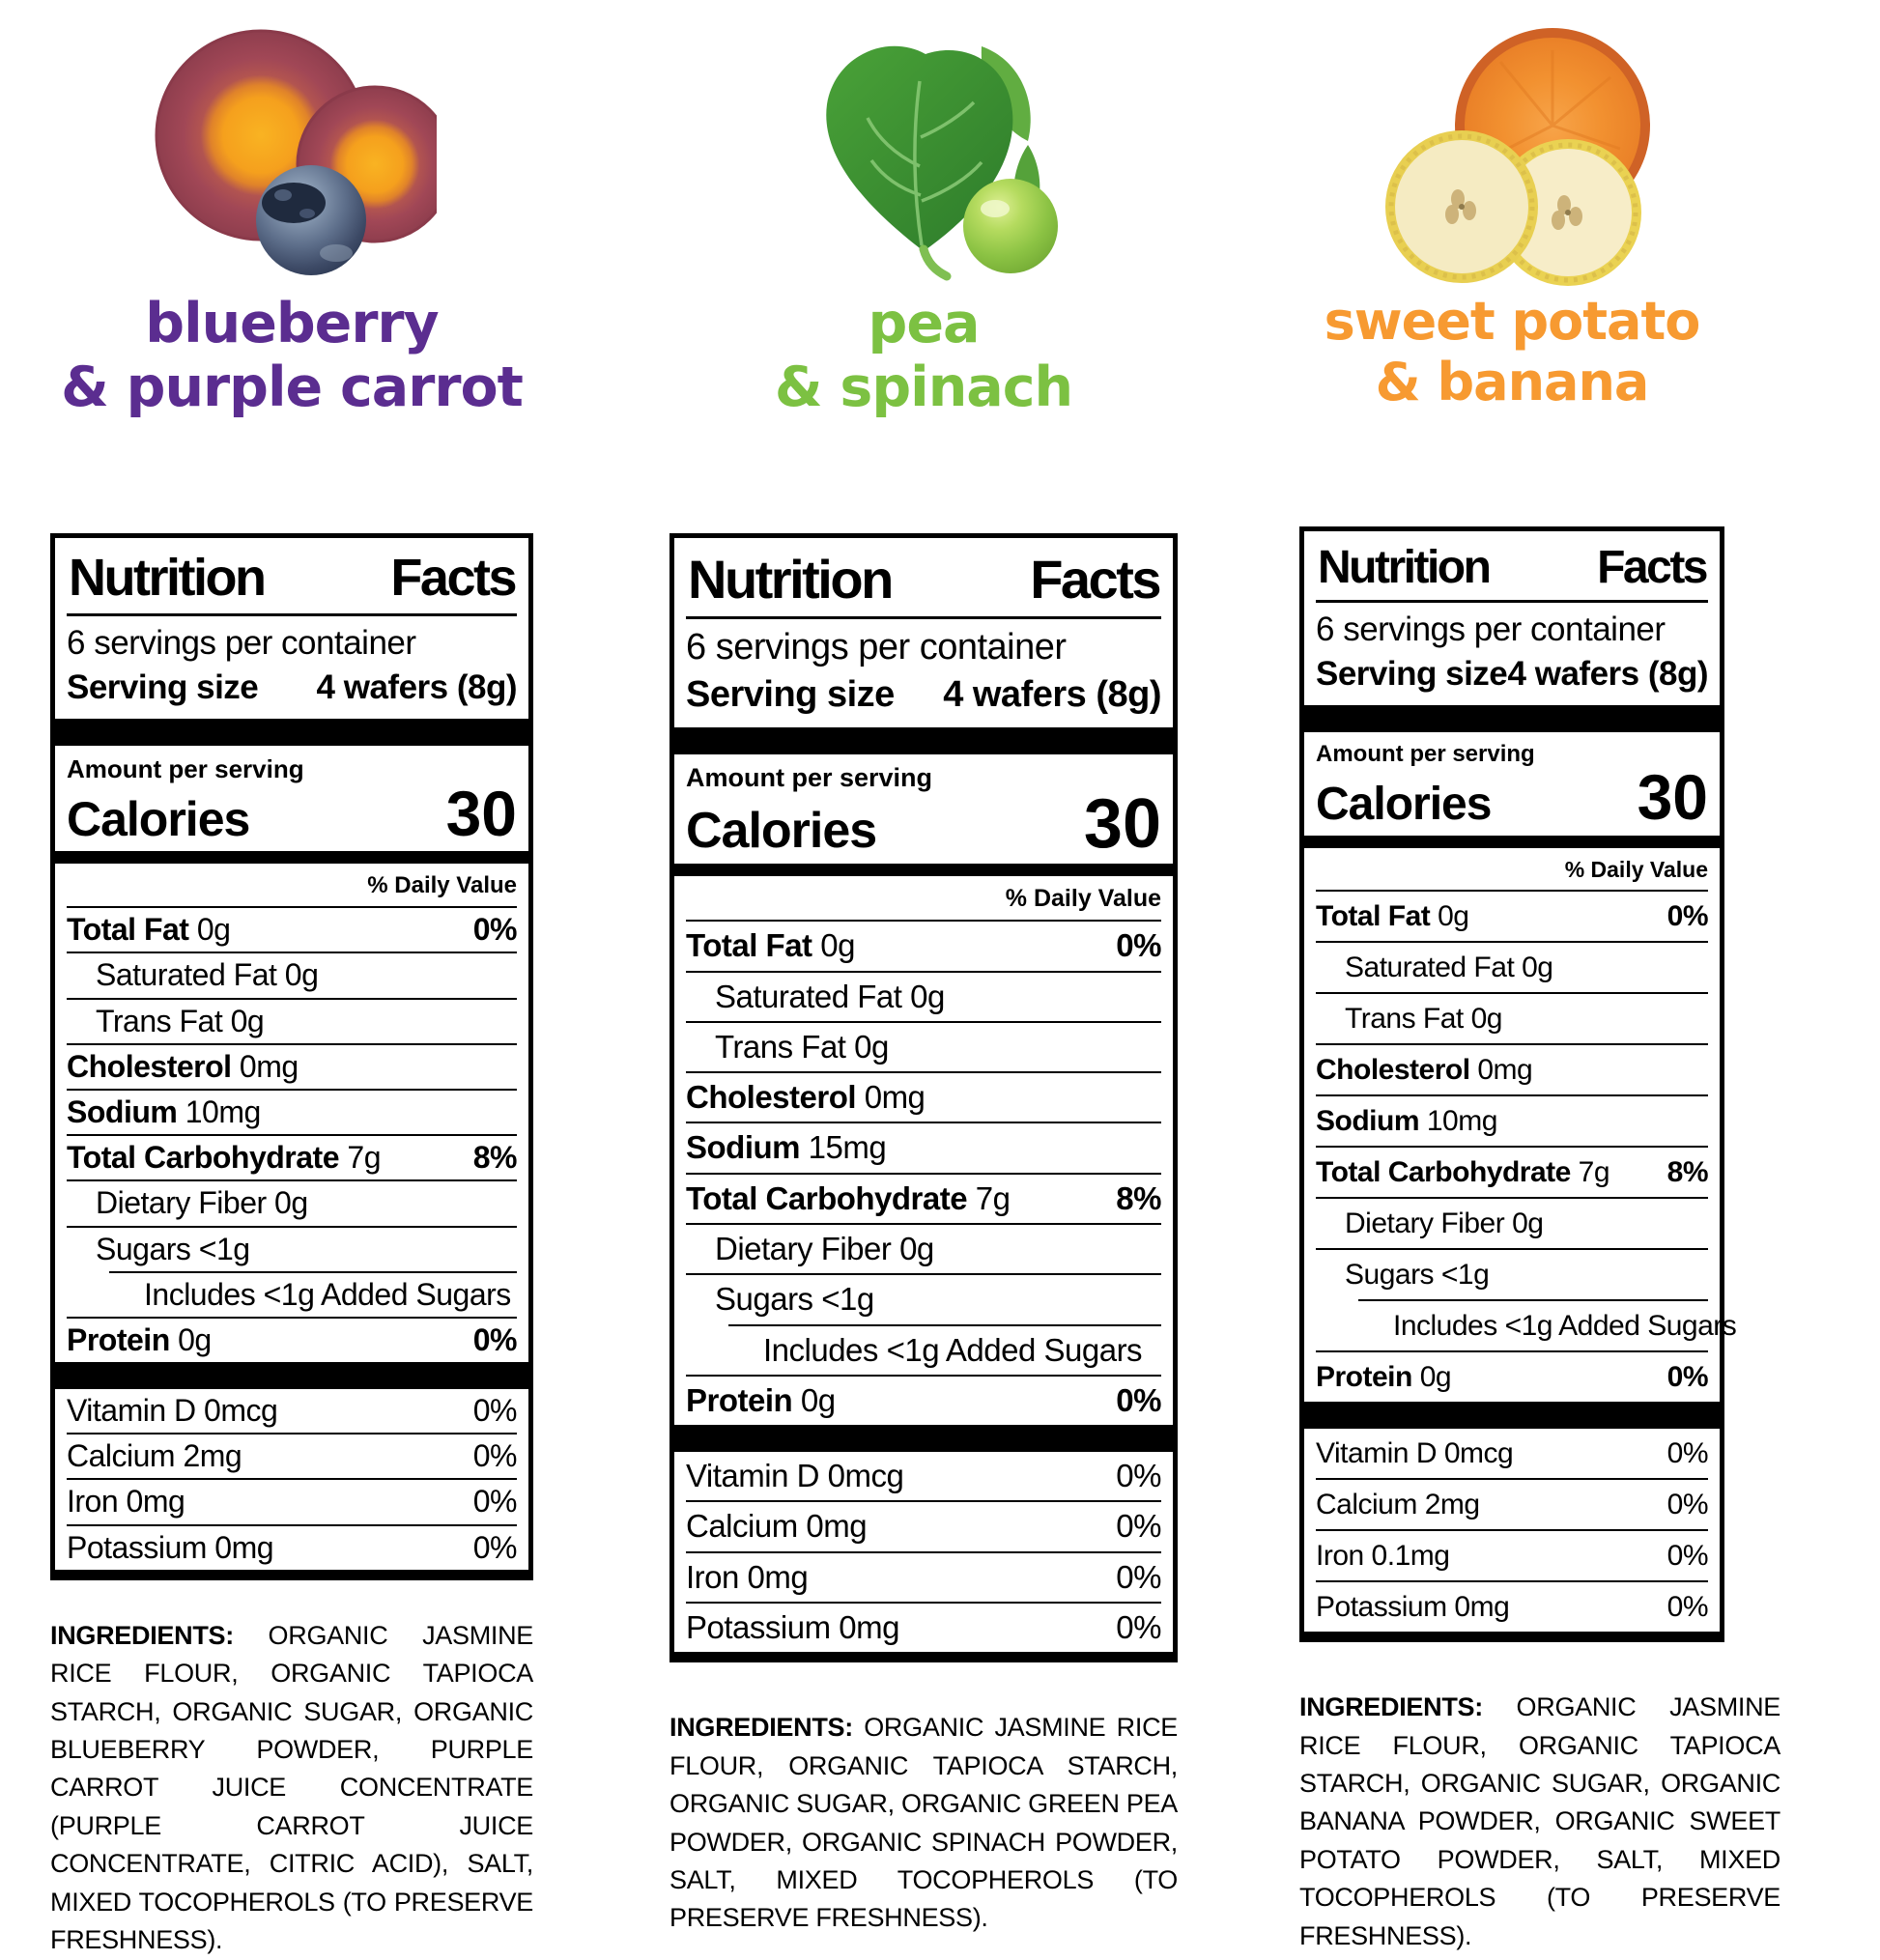 The height and width of the screenshot is (1960, 1880). I want to click on nutrient-name: Calcium, so click(742, 1527).